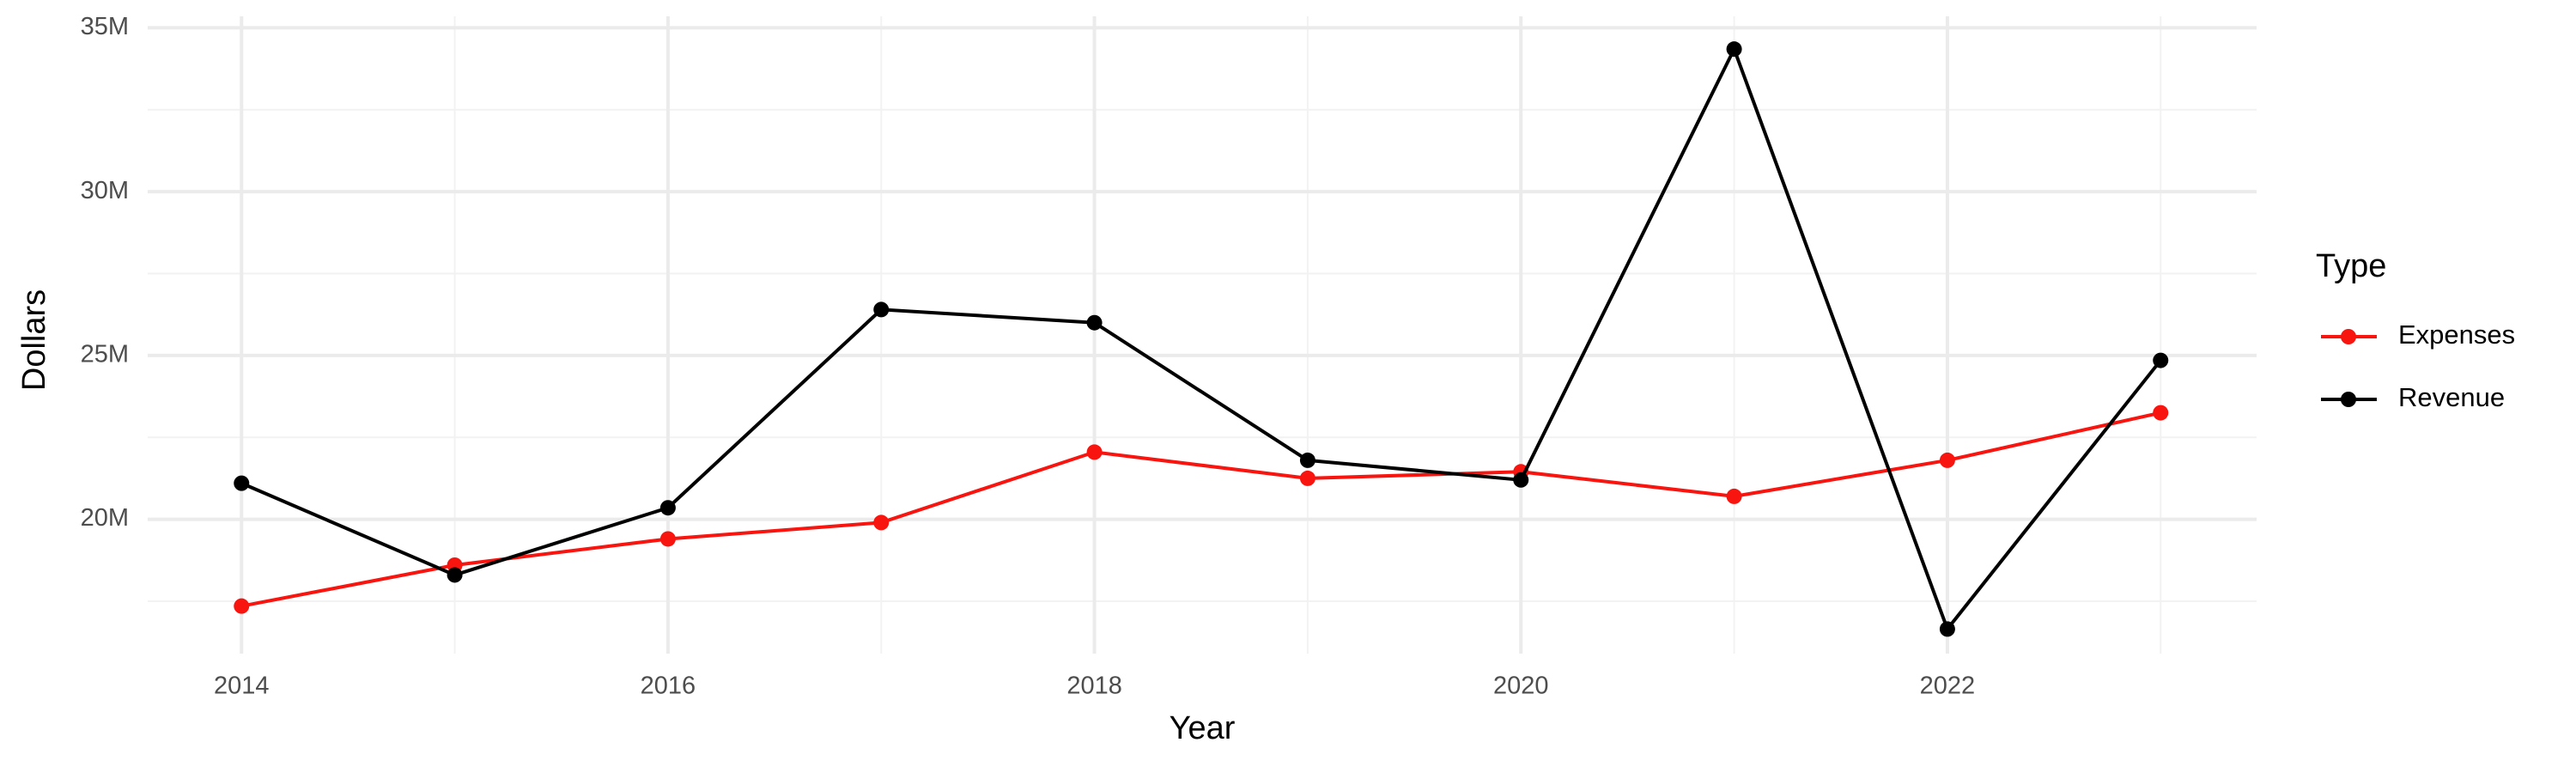 This screenshot has width=2576, height=773. I want to click on y-tick-label: 20M, so click(105, 518).